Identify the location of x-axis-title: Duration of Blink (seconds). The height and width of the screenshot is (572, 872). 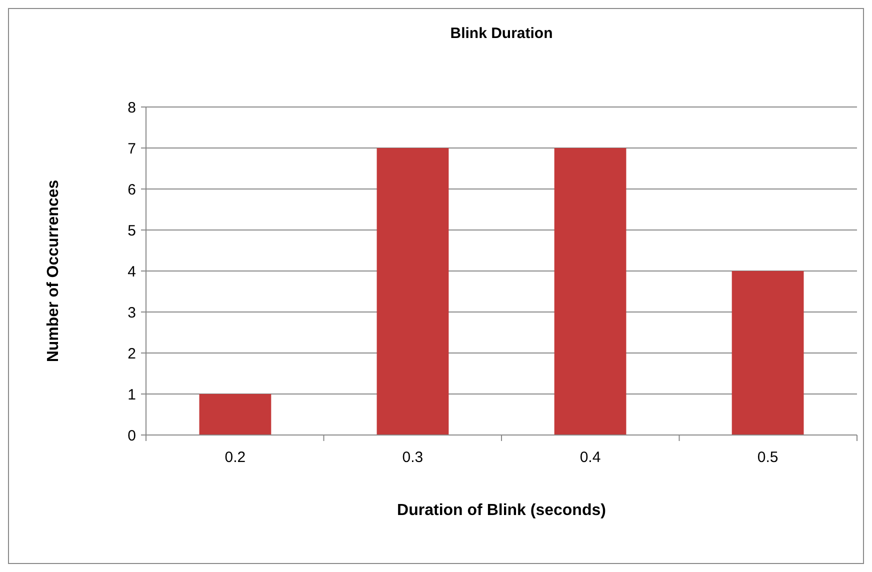
(501, 510).